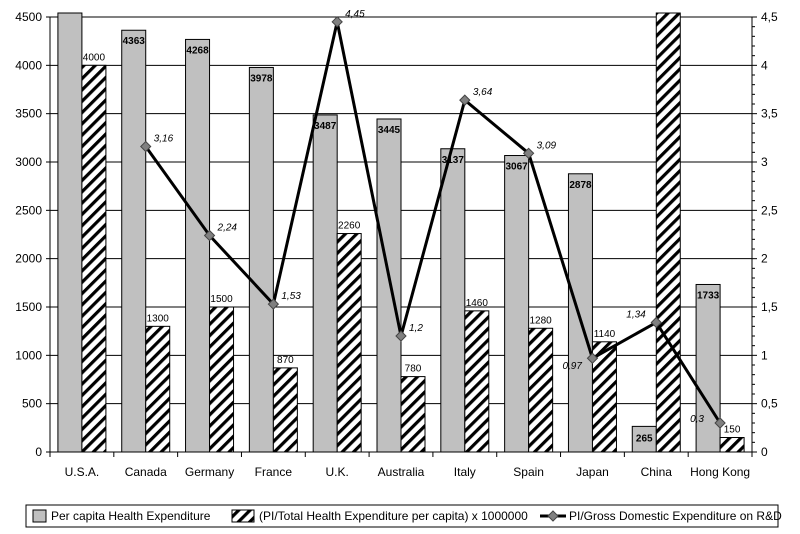 The height and width of the screenshot is (534, 800). What do you see at coordinates (657, 472) in the screenshot?
I see `category-label: China` at bounding box center [657, 472].